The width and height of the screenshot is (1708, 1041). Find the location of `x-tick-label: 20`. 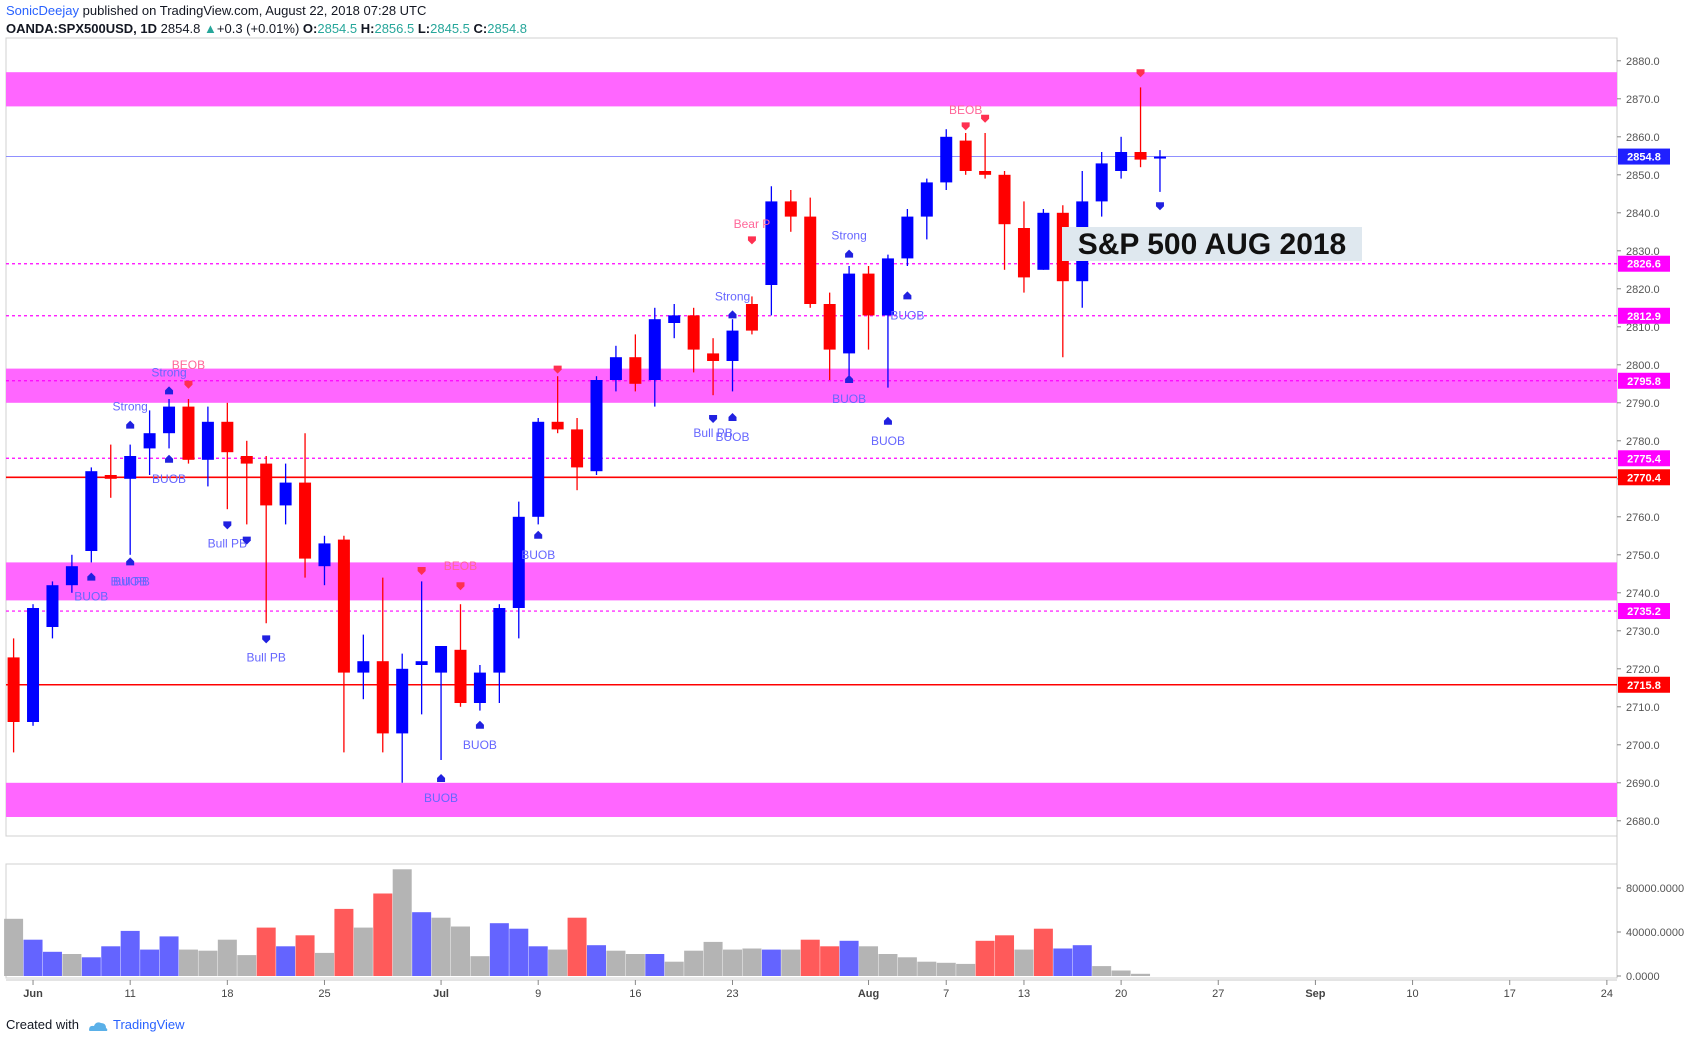

x-tick-label: 20 is located at coordinates (1121, 994).